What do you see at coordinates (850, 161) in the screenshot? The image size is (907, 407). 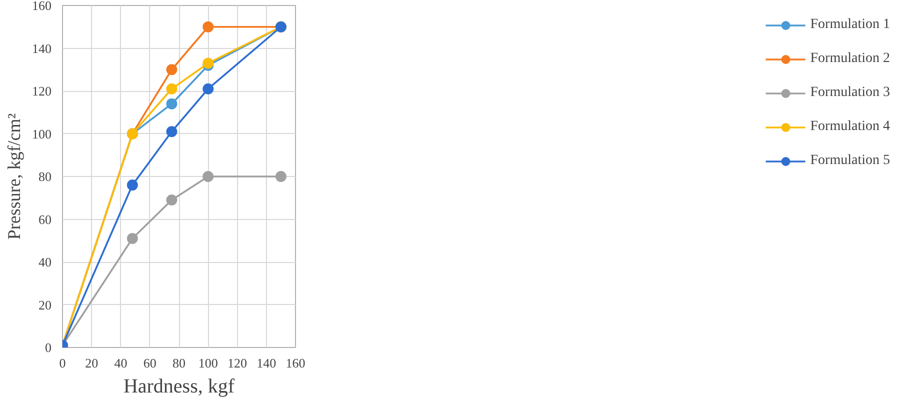 I see `legend-label: Formulation 5` at bounding box center [850, 161].